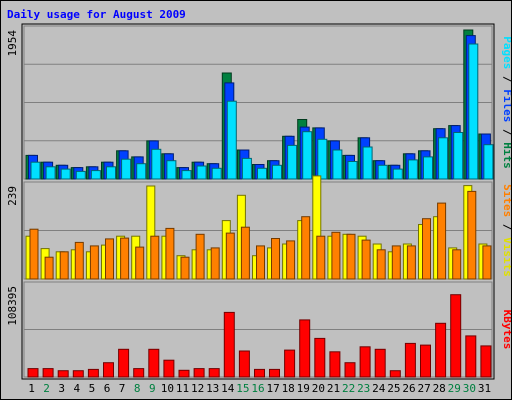 Image resolution: width=512 pixels, height=400 pixels. What do you see at coordinates (379, 388) in the screenshot?
I see `x-tick-label: 24` at bounding box center [379, 388].